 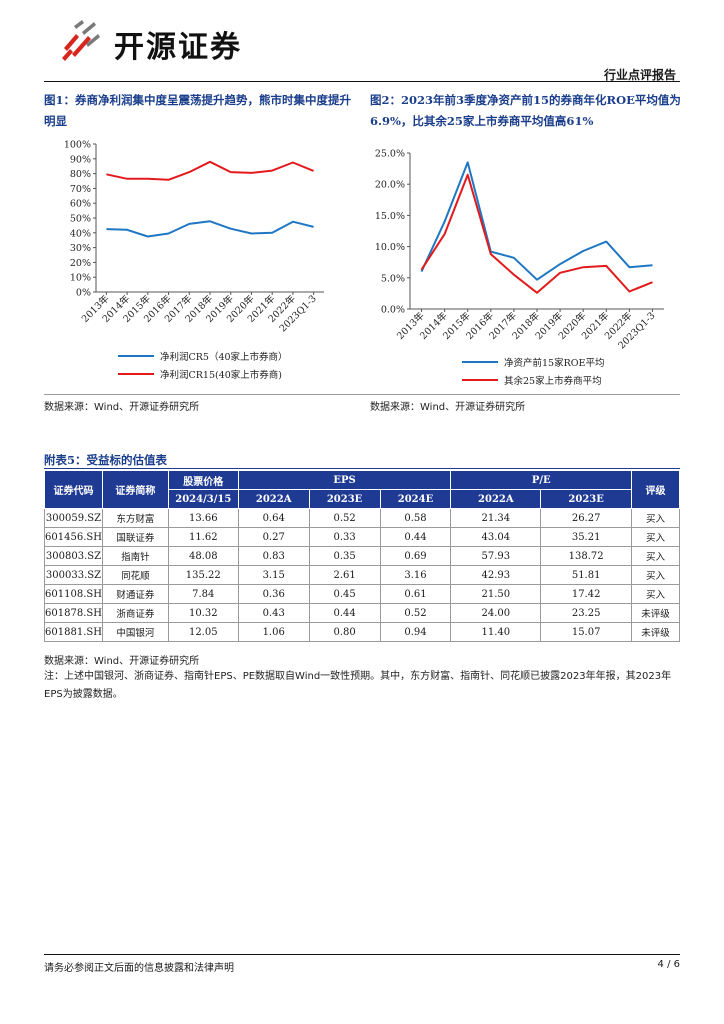 What do you see at coordinates (415, 575) in the screenshot?
I see `cell-eps-2024e: 3.16` at bounding box center [415, 575].